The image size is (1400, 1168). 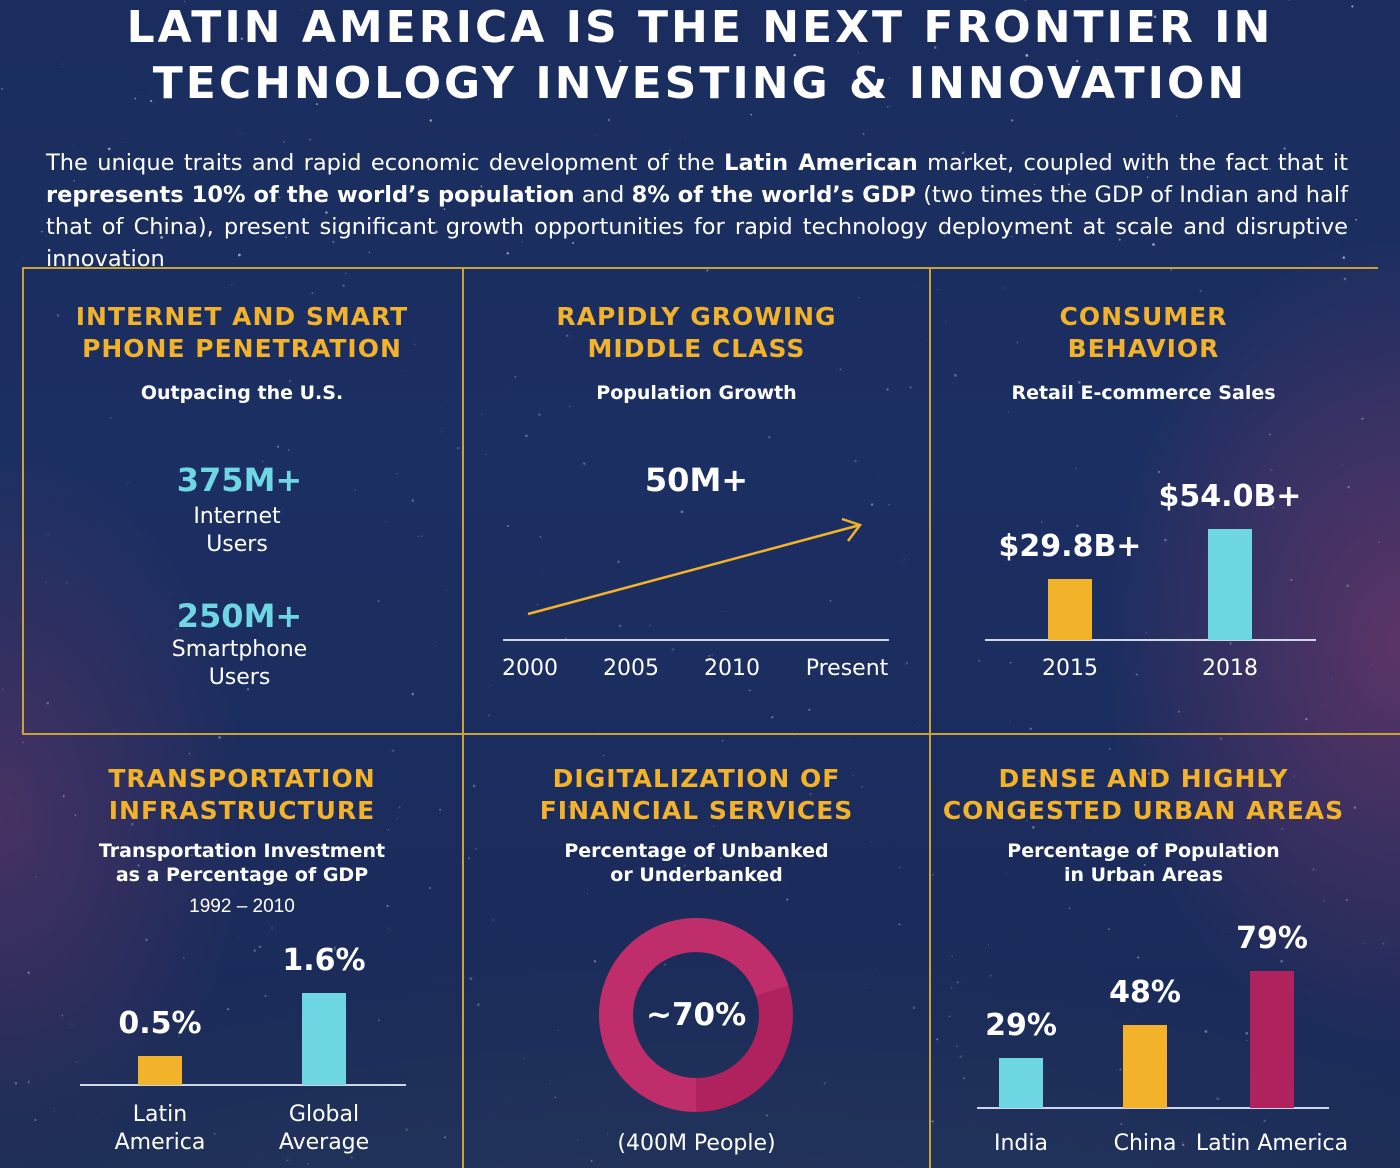 What do you see at coordinates (847, 668) in the screenshot?
I see `tick-label-present: Present` at bounding box center [847, 668].